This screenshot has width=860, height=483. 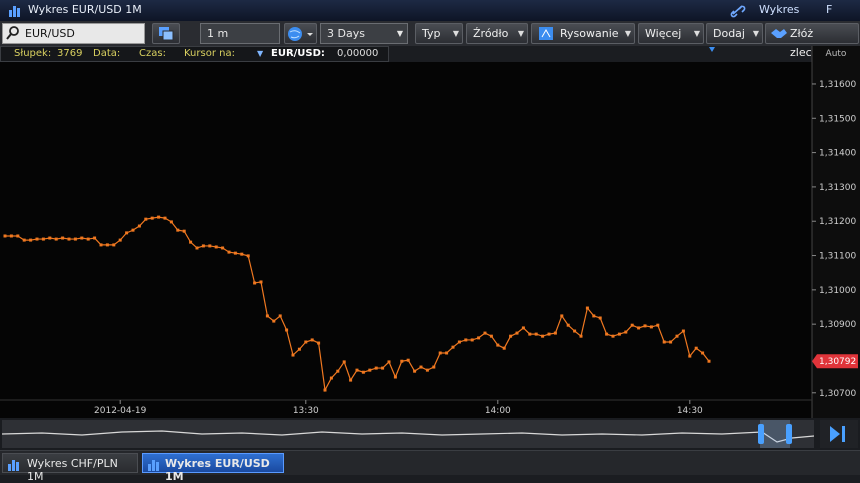 I want to click on timezone-button, so click(x=300, y=33).